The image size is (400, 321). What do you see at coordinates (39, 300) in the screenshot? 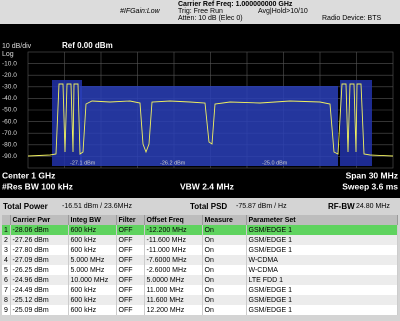
I see `table-cell: -25.12 dBm` at bounding box center [39, 300].